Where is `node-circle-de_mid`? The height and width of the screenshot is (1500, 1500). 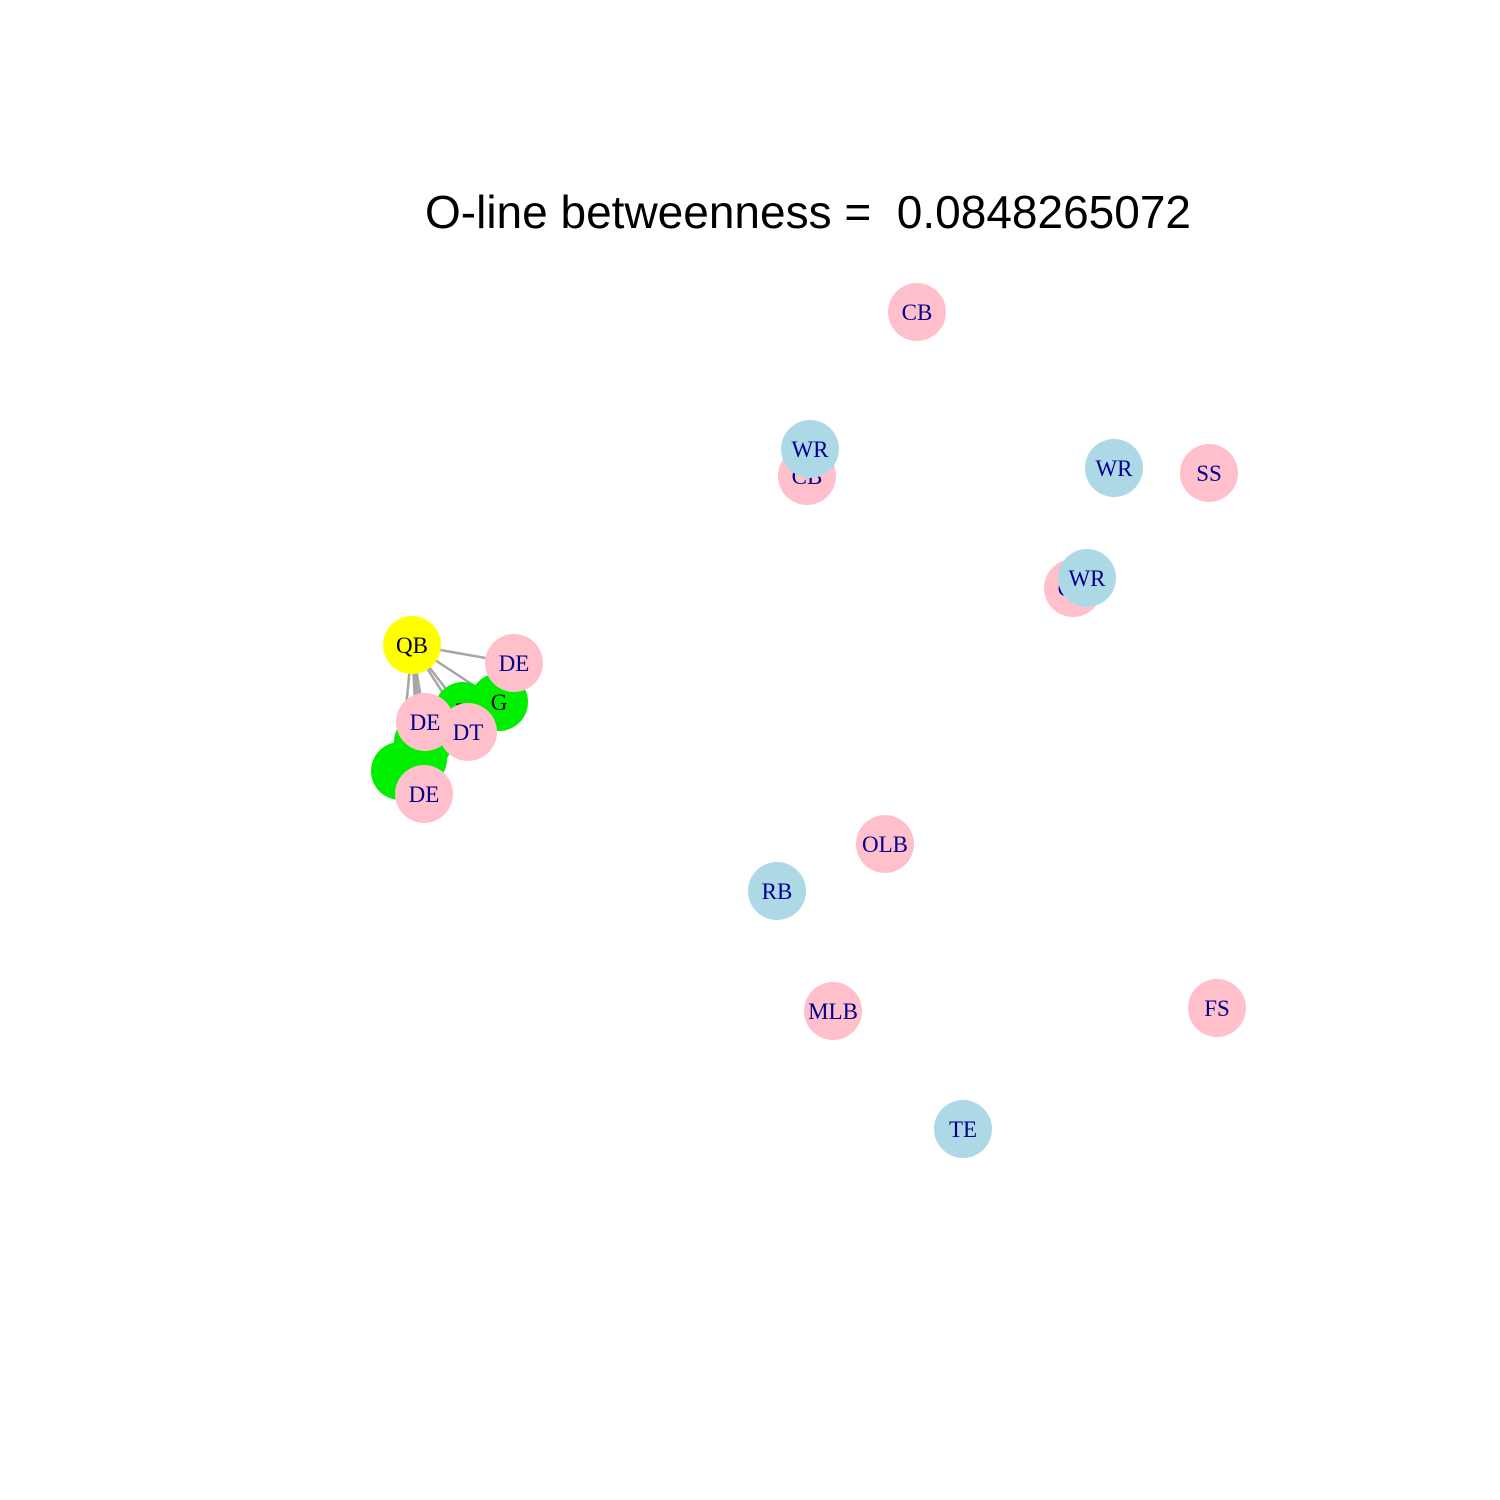
node-circle-de_mid is located at coordinates (425, 722).